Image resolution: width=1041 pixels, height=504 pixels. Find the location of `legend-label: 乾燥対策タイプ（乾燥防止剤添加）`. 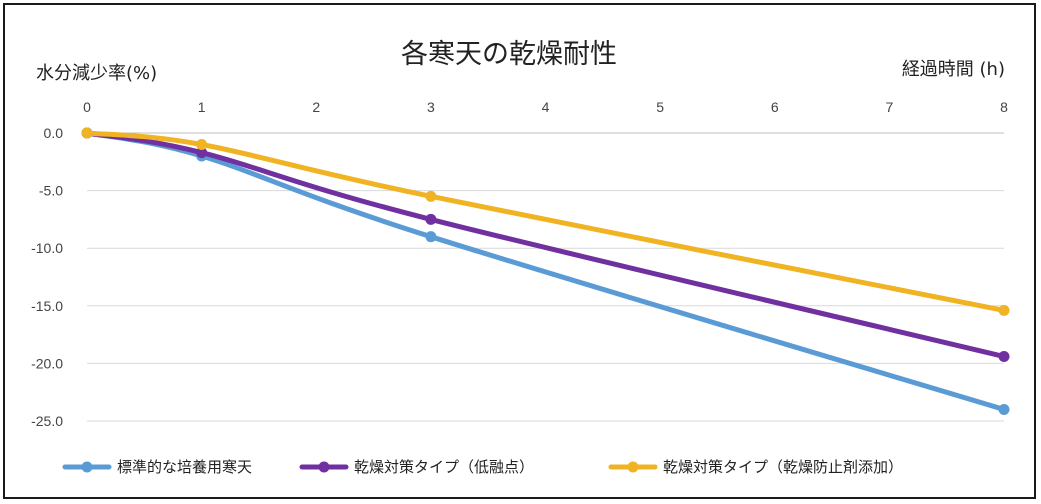

legend-label: 乾燥対策タイプ（乾燥防止剤添加） is located at coordinates (783, 467).